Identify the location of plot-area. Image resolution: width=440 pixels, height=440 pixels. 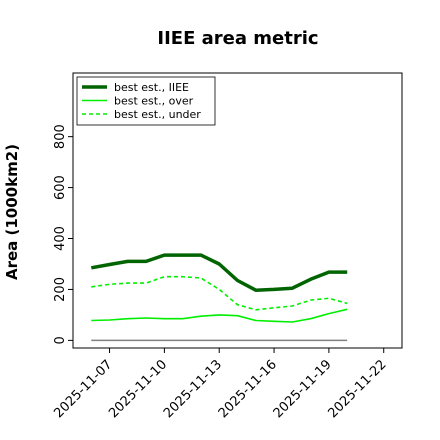
(219, 297).